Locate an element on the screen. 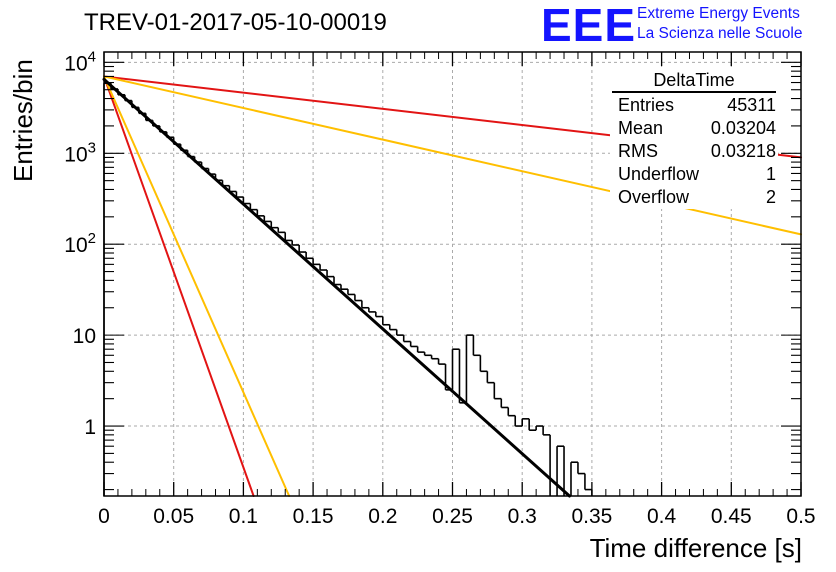 This screenshot has height=572, width=836. stats-value: 1 is located at coordinates (770, 174).